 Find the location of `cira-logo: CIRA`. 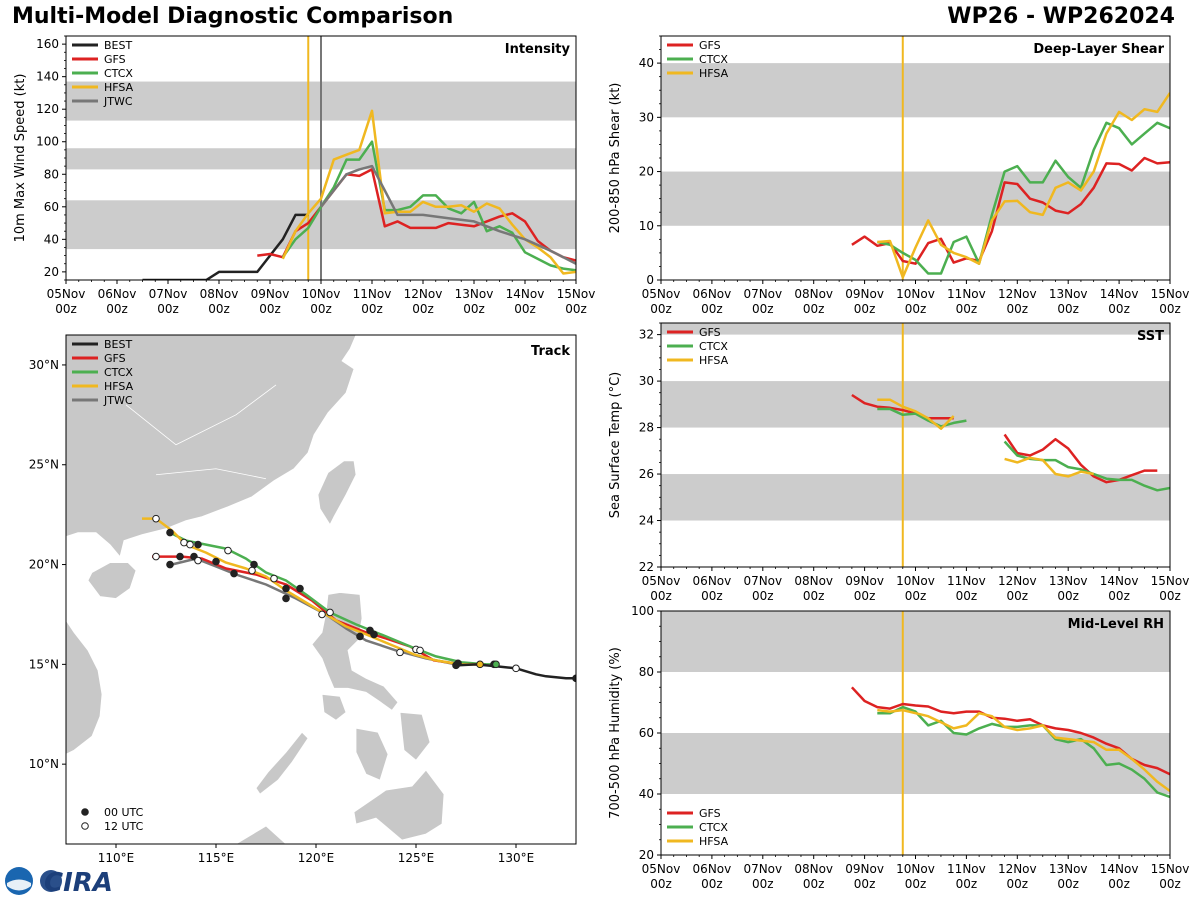

cira-logo: CIRA is located at coordinates (59, 882).